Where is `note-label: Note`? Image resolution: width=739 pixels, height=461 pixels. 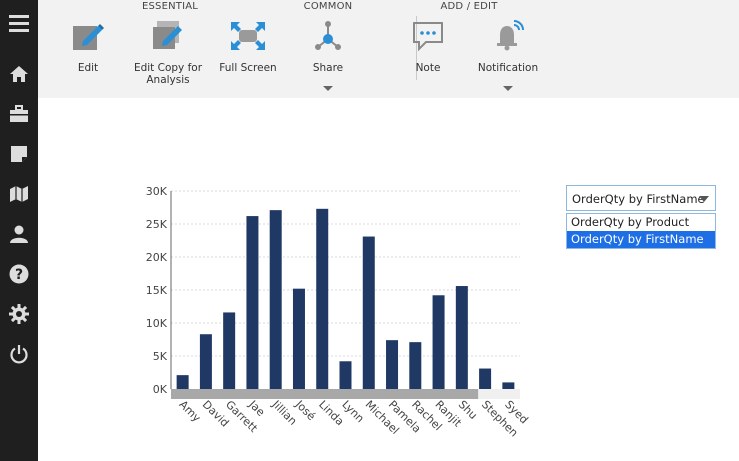 note-label: Note is located at coordinates (428, 68).